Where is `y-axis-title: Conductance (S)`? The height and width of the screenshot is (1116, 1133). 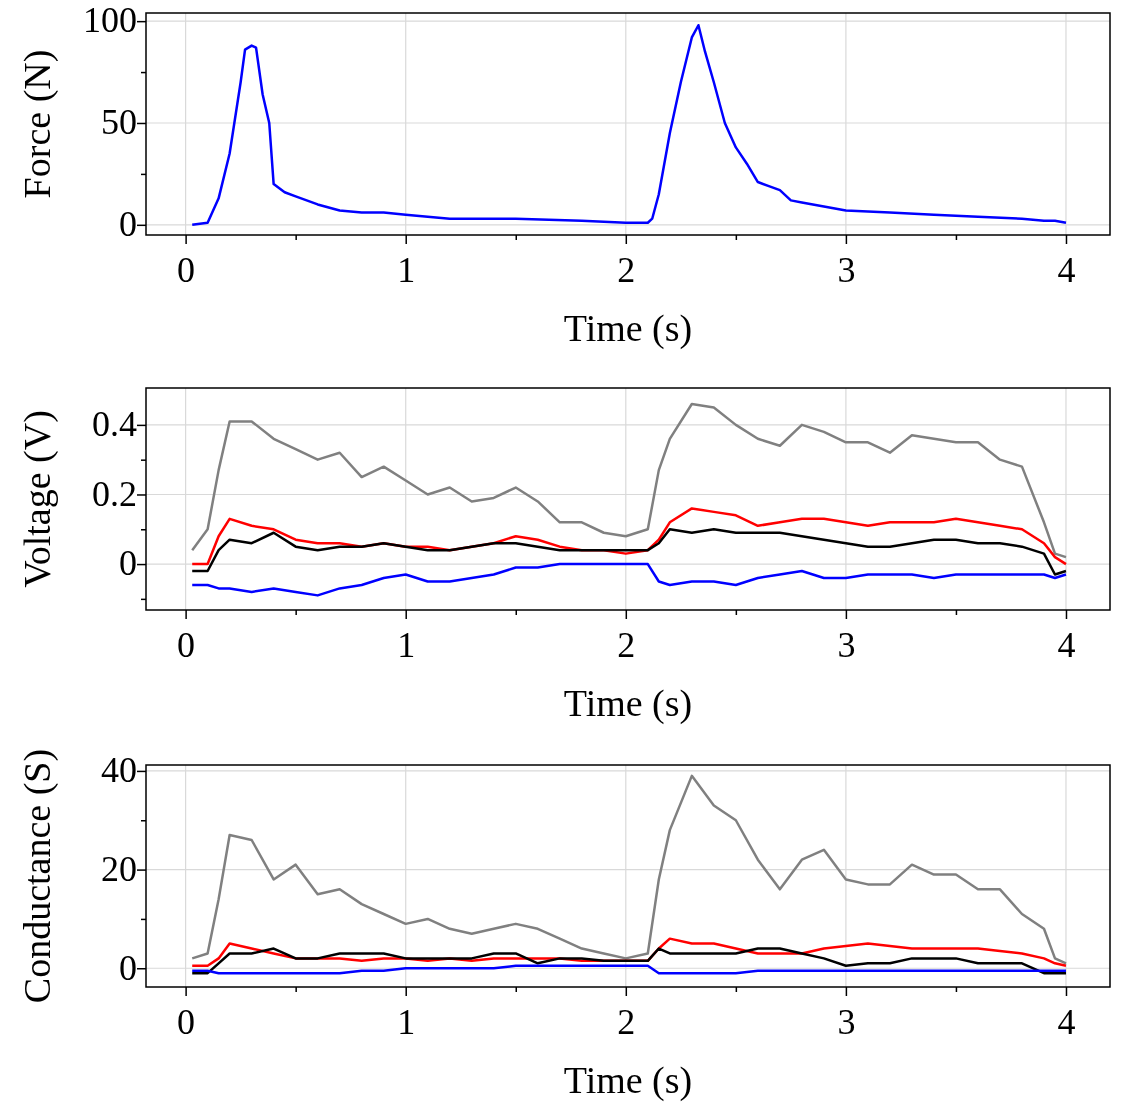 y-axis-title: Conductance (S) is located at coordinates (37, 876).